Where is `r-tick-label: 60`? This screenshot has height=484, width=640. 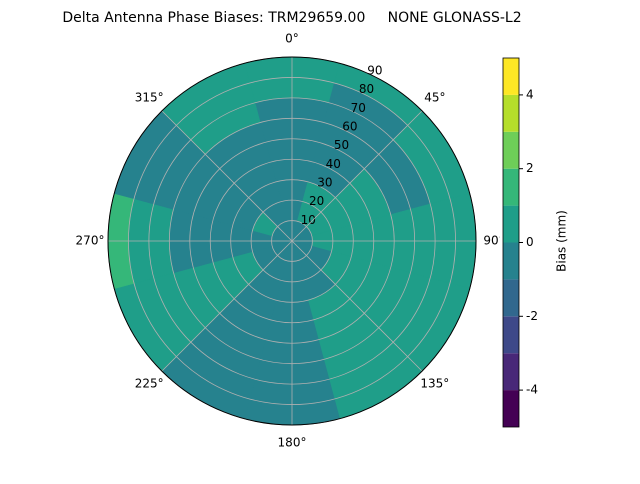 r-tick-label: 60 is located at coordinates (349, 126).